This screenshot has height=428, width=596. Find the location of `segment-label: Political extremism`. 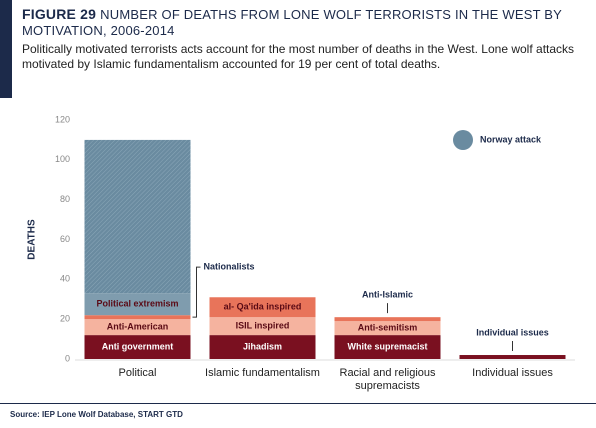

segment-label: Political extremism is located at coordinates (137, 304).